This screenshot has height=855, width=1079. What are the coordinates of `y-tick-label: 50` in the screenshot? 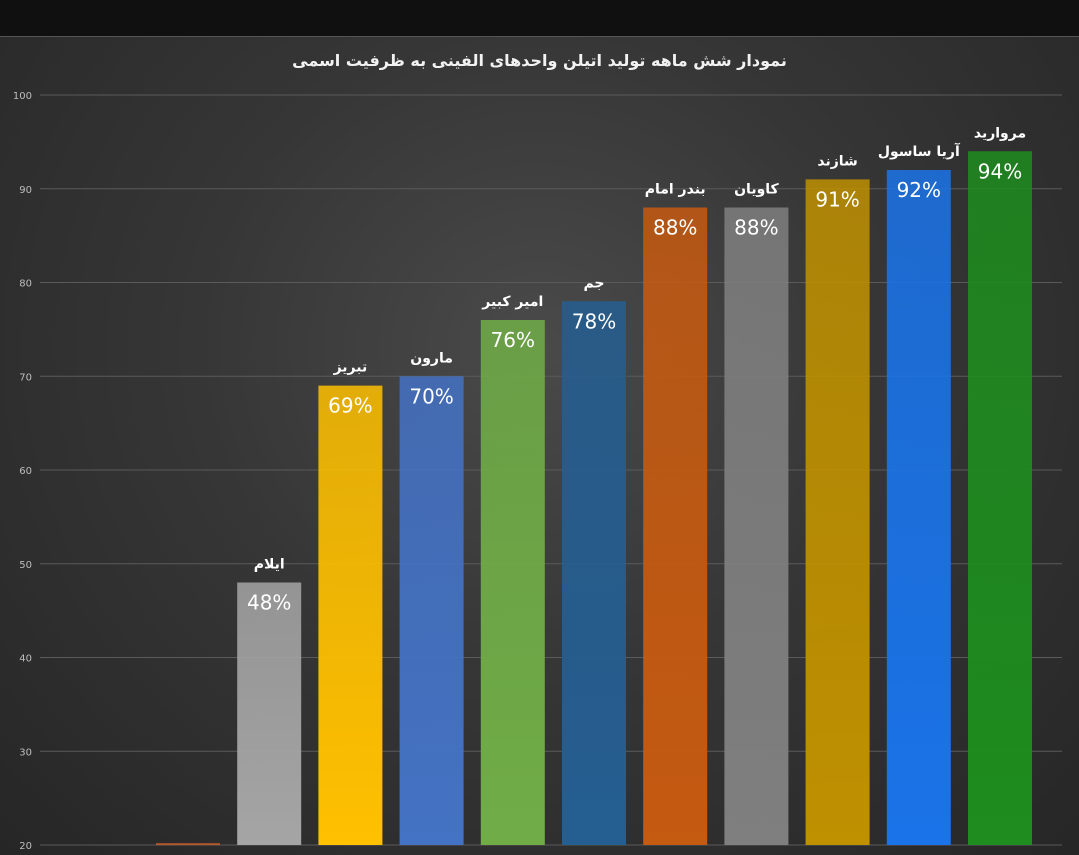 It's located at (25, 565).